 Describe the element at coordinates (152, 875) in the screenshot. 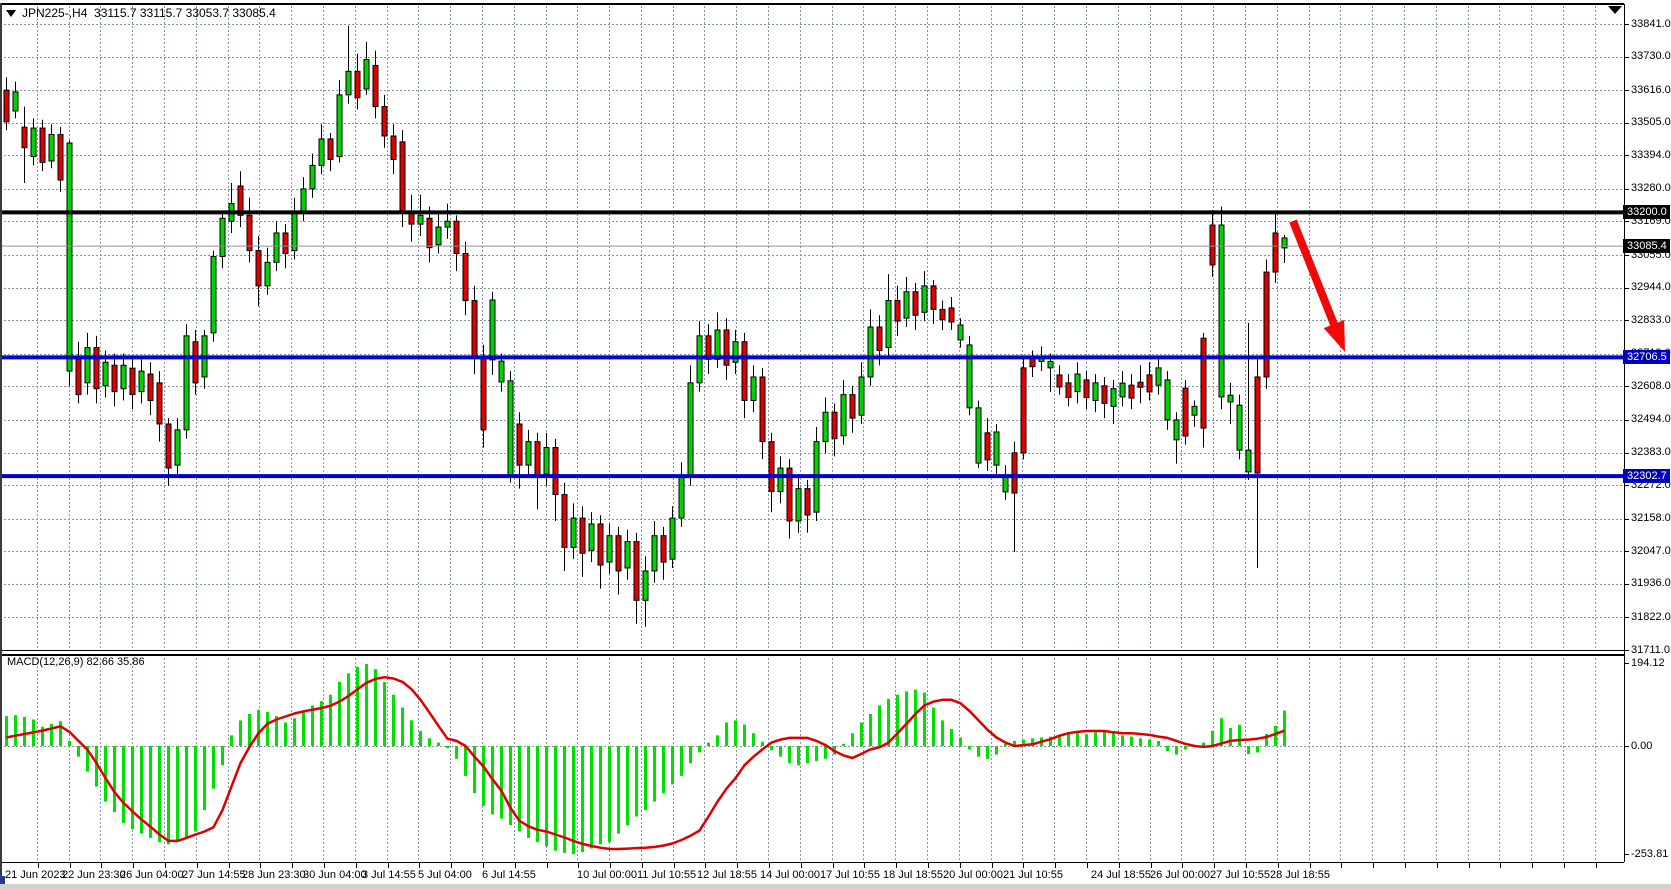

I see `time-axis-label: 26 Jun 04:00` at that location.